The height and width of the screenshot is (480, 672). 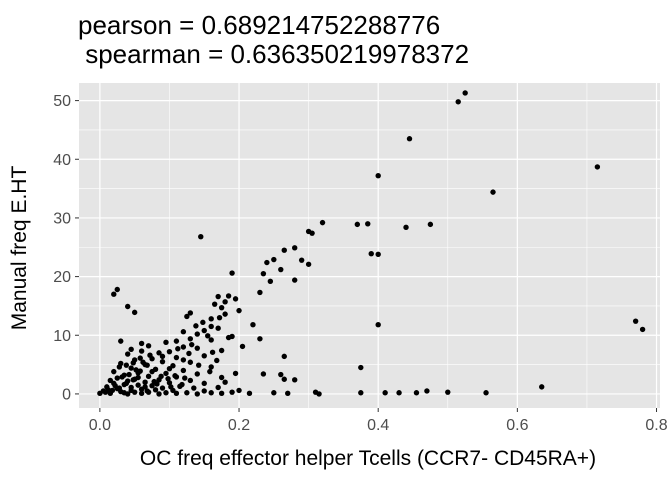 I want to click on y-axis-ticks: 0 10 20 30 40 50, so click(x=66, y=248).